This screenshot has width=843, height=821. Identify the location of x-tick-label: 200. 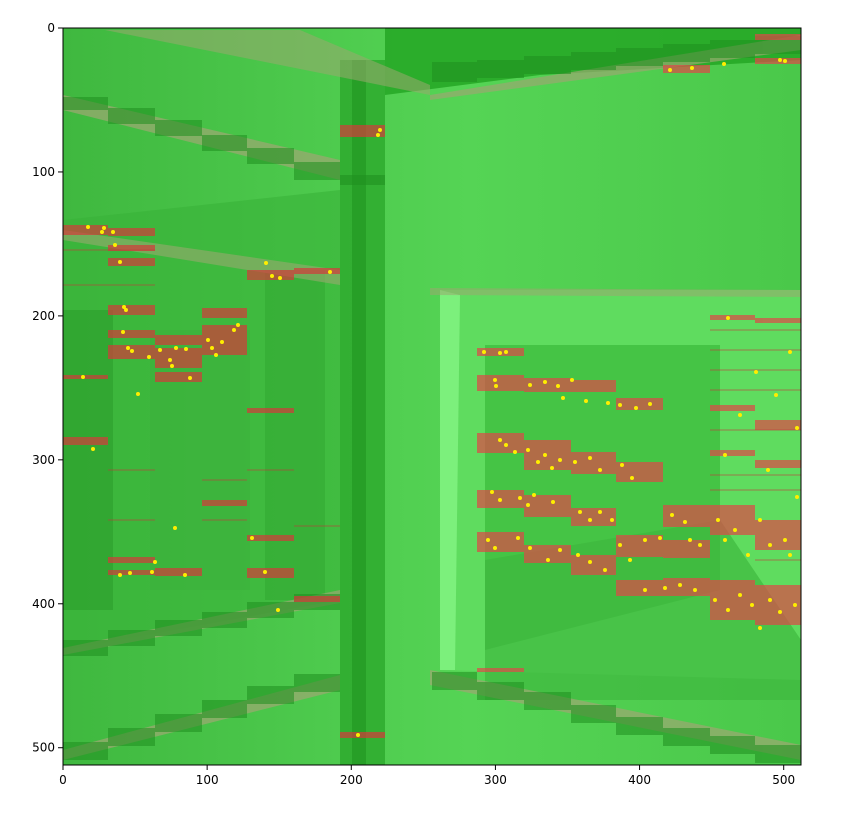
(351, 780).